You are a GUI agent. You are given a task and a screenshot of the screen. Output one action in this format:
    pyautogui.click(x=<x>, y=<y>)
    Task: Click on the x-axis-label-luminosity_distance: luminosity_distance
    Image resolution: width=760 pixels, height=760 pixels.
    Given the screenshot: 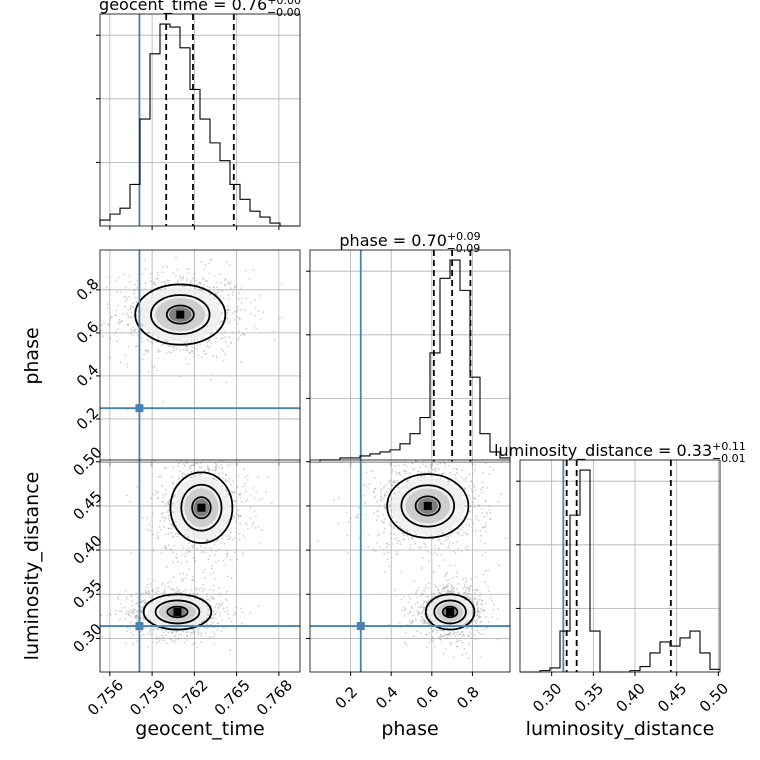 What is the action you would take?
    pyautogui.click(x=620, y=729)
    